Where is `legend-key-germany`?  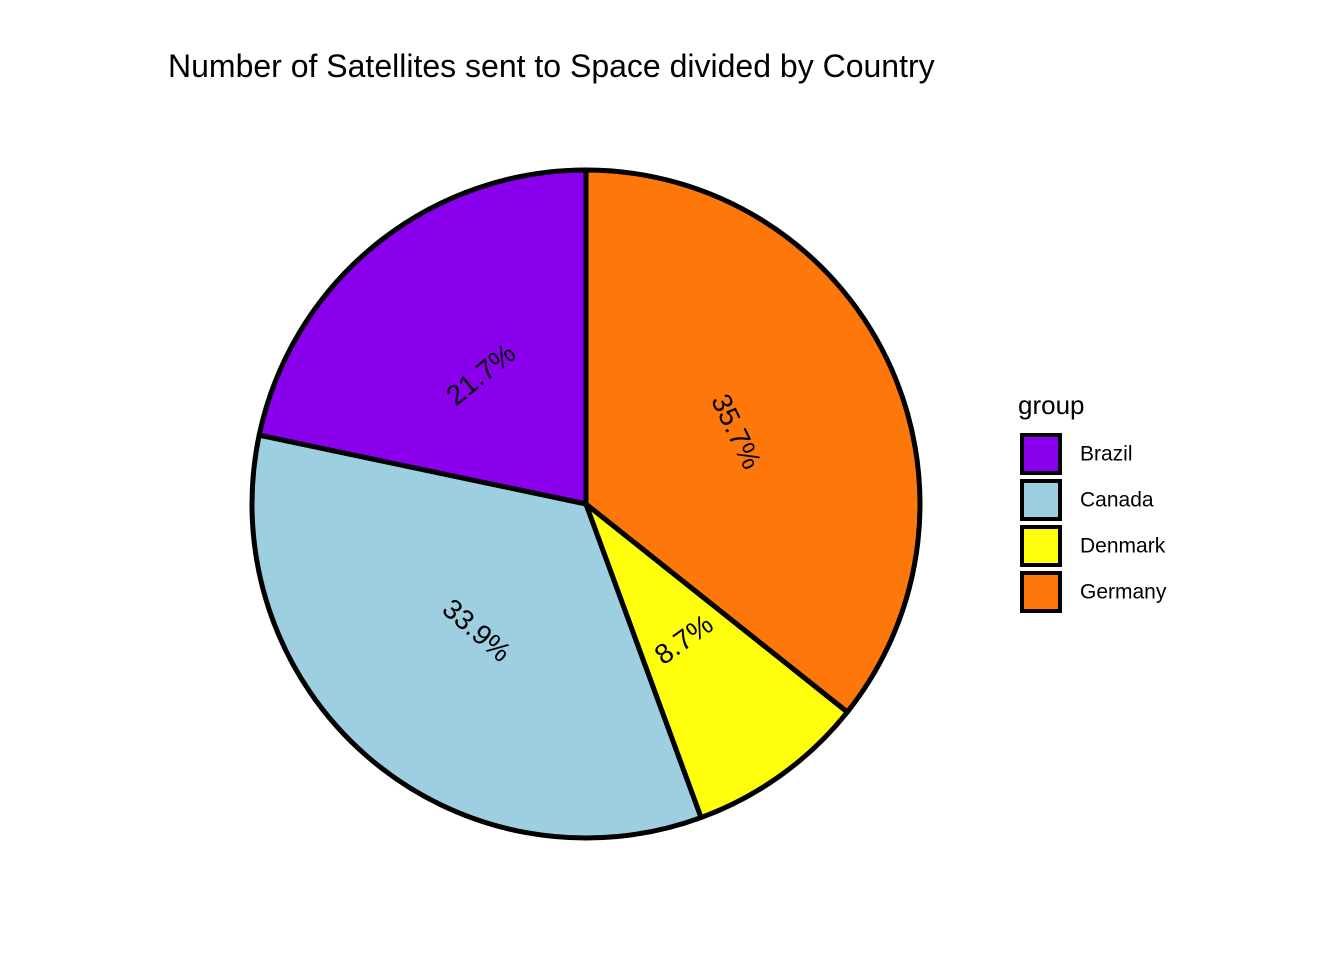
legend-key-germany is located at coordinates (1041, 592).